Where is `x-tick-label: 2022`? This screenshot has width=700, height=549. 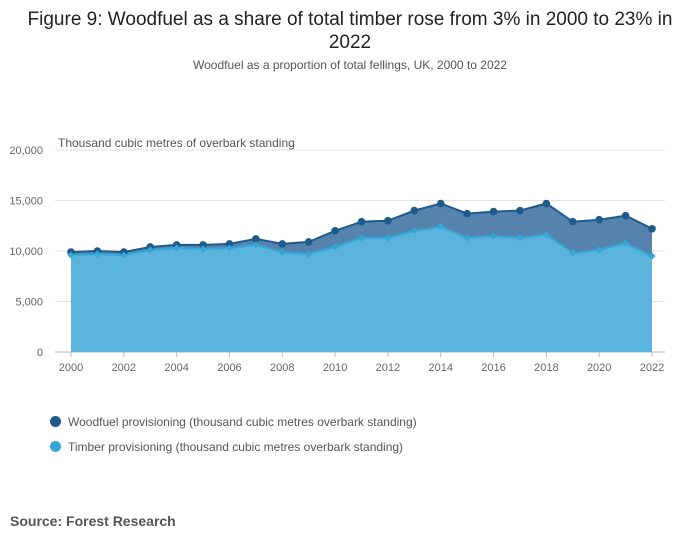 x-tick-label: 2022 is located at coordinates (652, 368).